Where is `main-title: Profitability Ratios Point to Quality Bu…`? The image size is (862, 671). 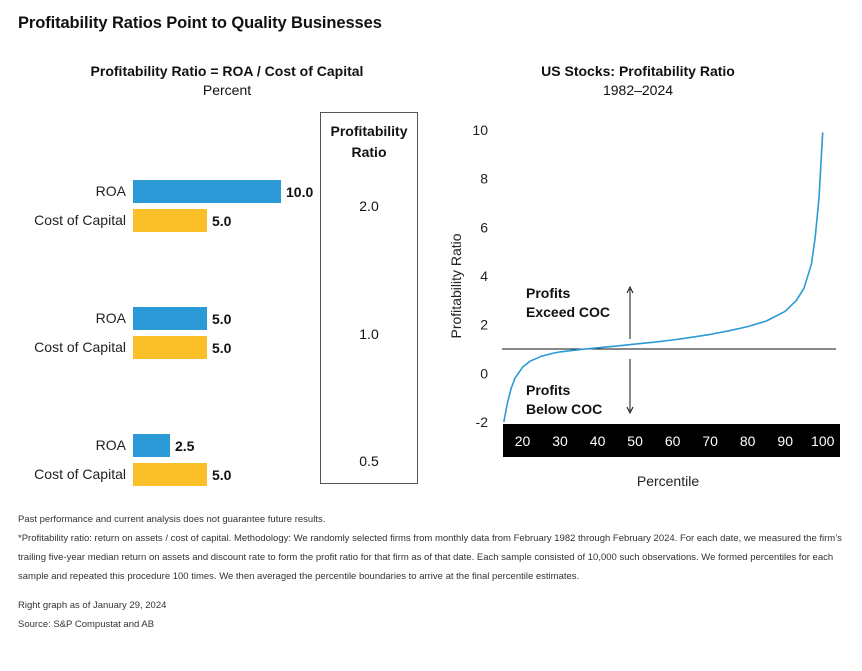
main-title: Profitability Ratios Point to Quality Bu… is located at coordinates (200, 23).